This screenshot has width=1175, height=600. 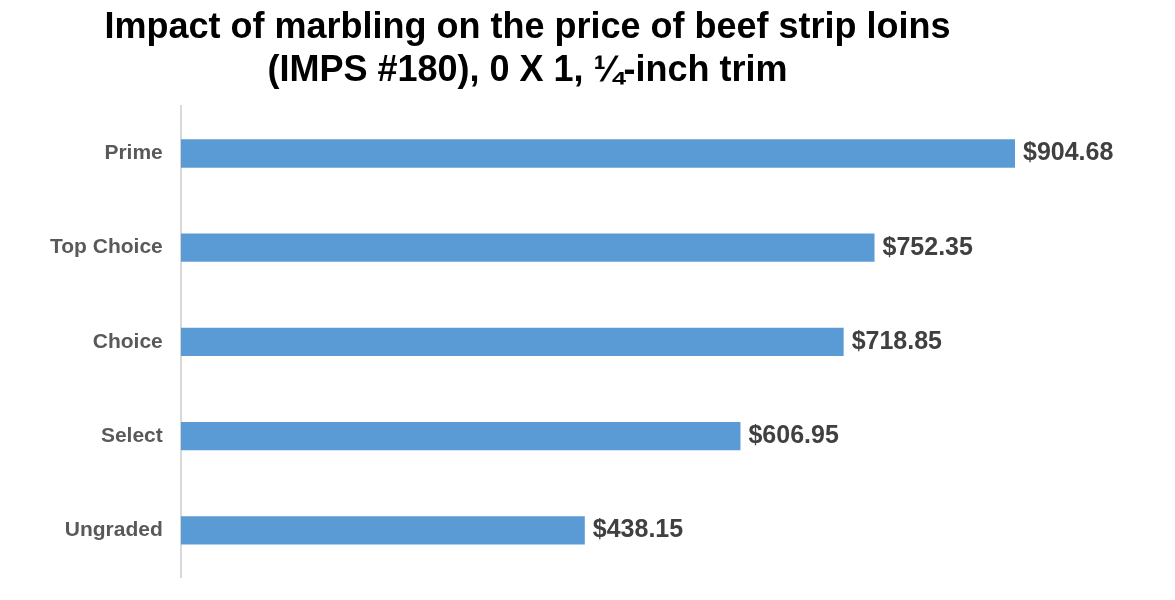 I want to click on data-label: $904.68, so click(x=1068, y=151).